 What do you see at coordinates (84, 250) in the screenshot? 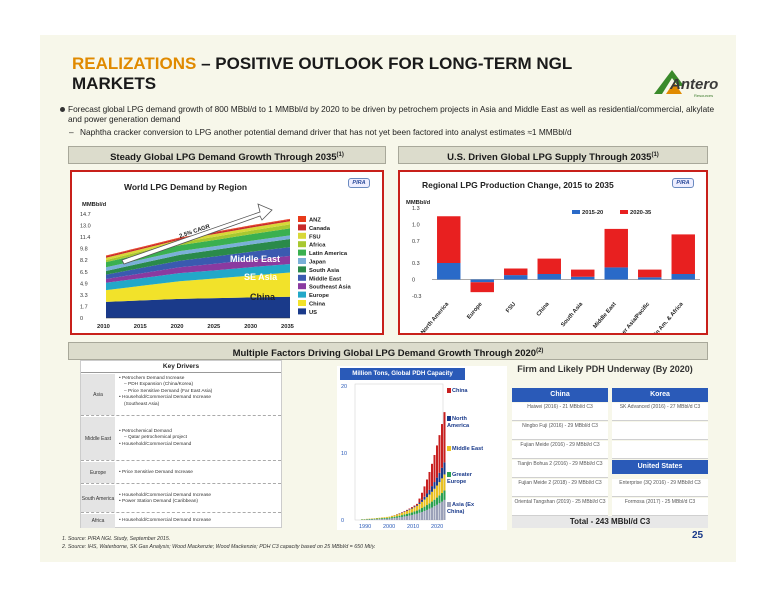
I see `y-tick-label: 9.8` at bounding box center [84, 250].